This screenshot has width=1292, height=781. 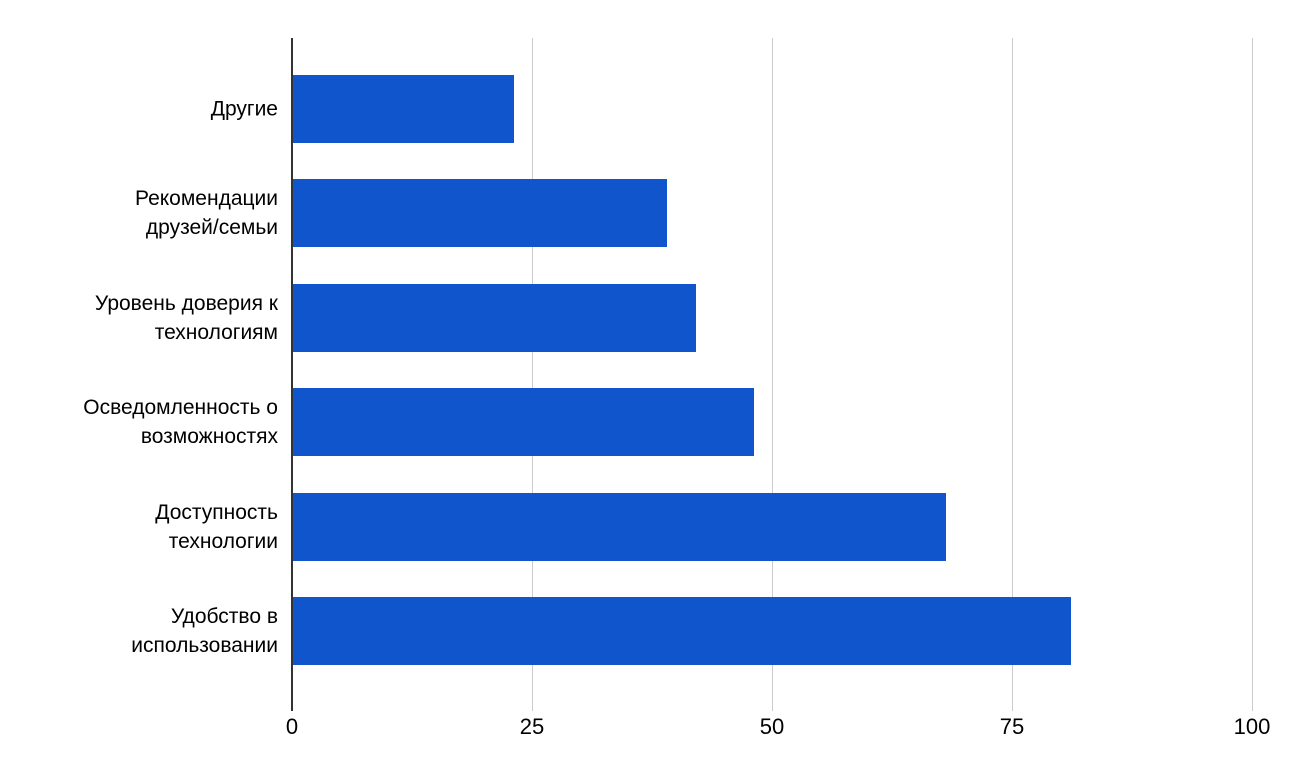 What do you see at coordinates (292, 371) in the screenshot?
I see `zero-axis-line` at bounding box center [292, 371].